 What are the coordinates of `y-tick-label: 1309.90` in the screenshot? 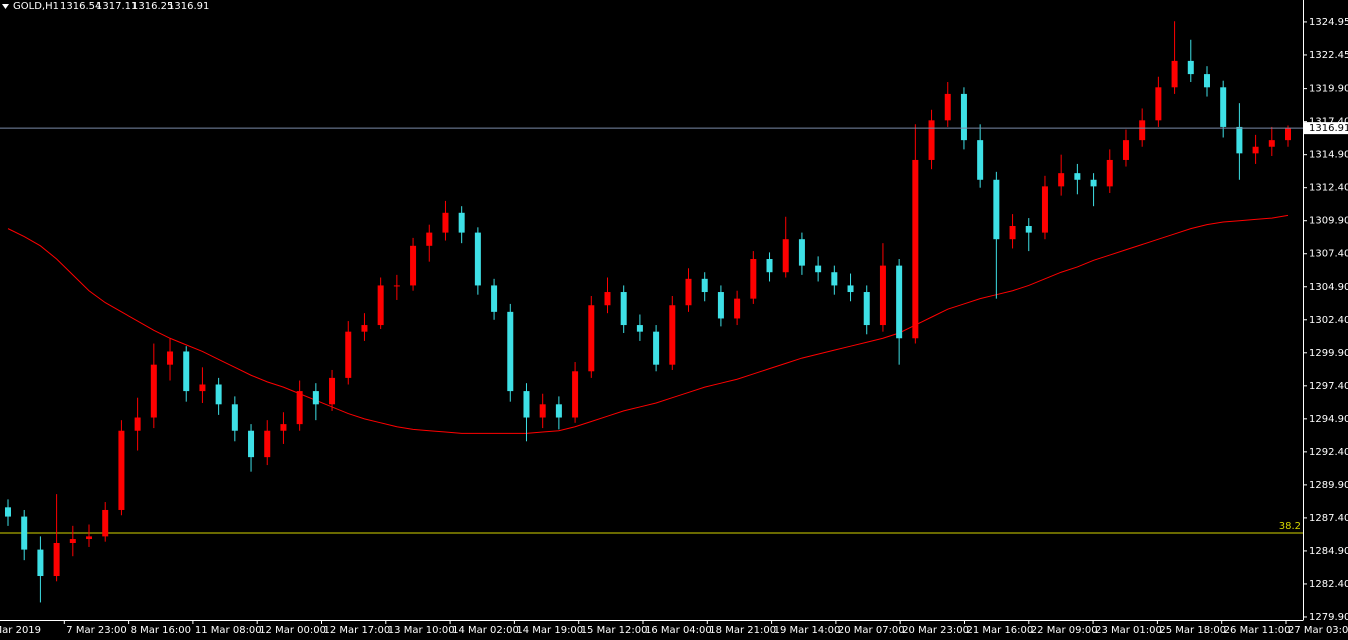 It's located at (1328, 221).